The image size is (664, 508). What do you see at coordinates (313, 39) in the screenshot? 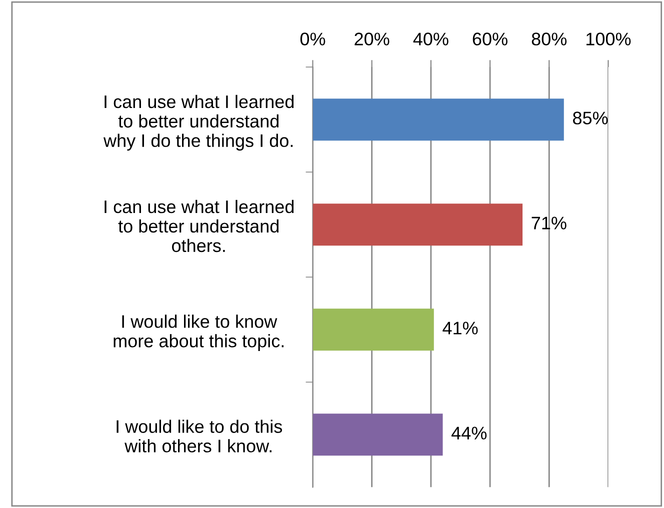
I see `x-tick-label: 0%` at bounding box center [313, 39].